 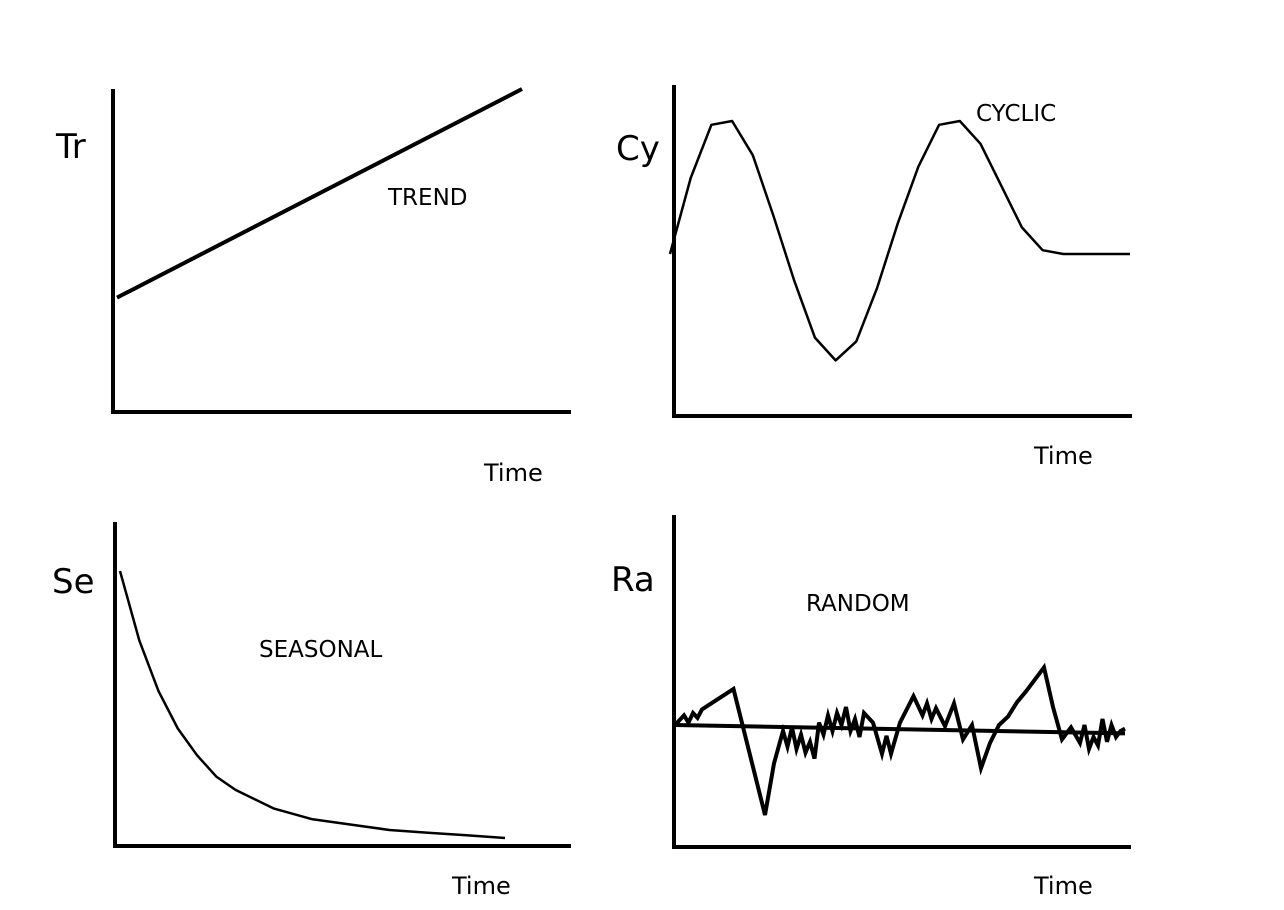 What do you see at coordinates (900, 729) in the screenshot?
I see `random-mean-line` at bounding box center [900, 729].